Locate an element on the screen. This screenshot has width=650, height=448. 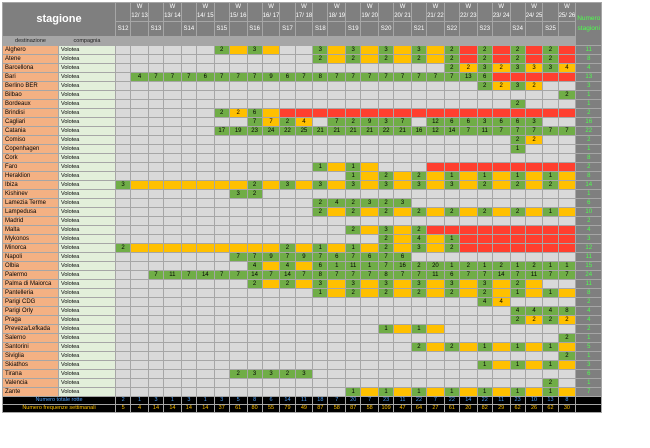
season-header-w: W 21/ 22 is located at coordinates (435, 12).